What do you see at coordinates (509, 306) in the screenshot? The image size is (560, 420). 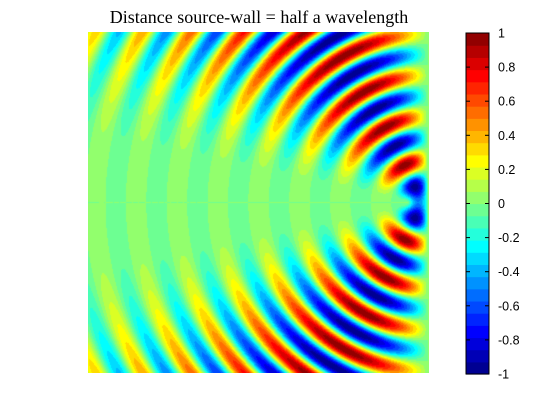 I see `colorbar-tick-label: -0.6` at bounding box center [509, 306].